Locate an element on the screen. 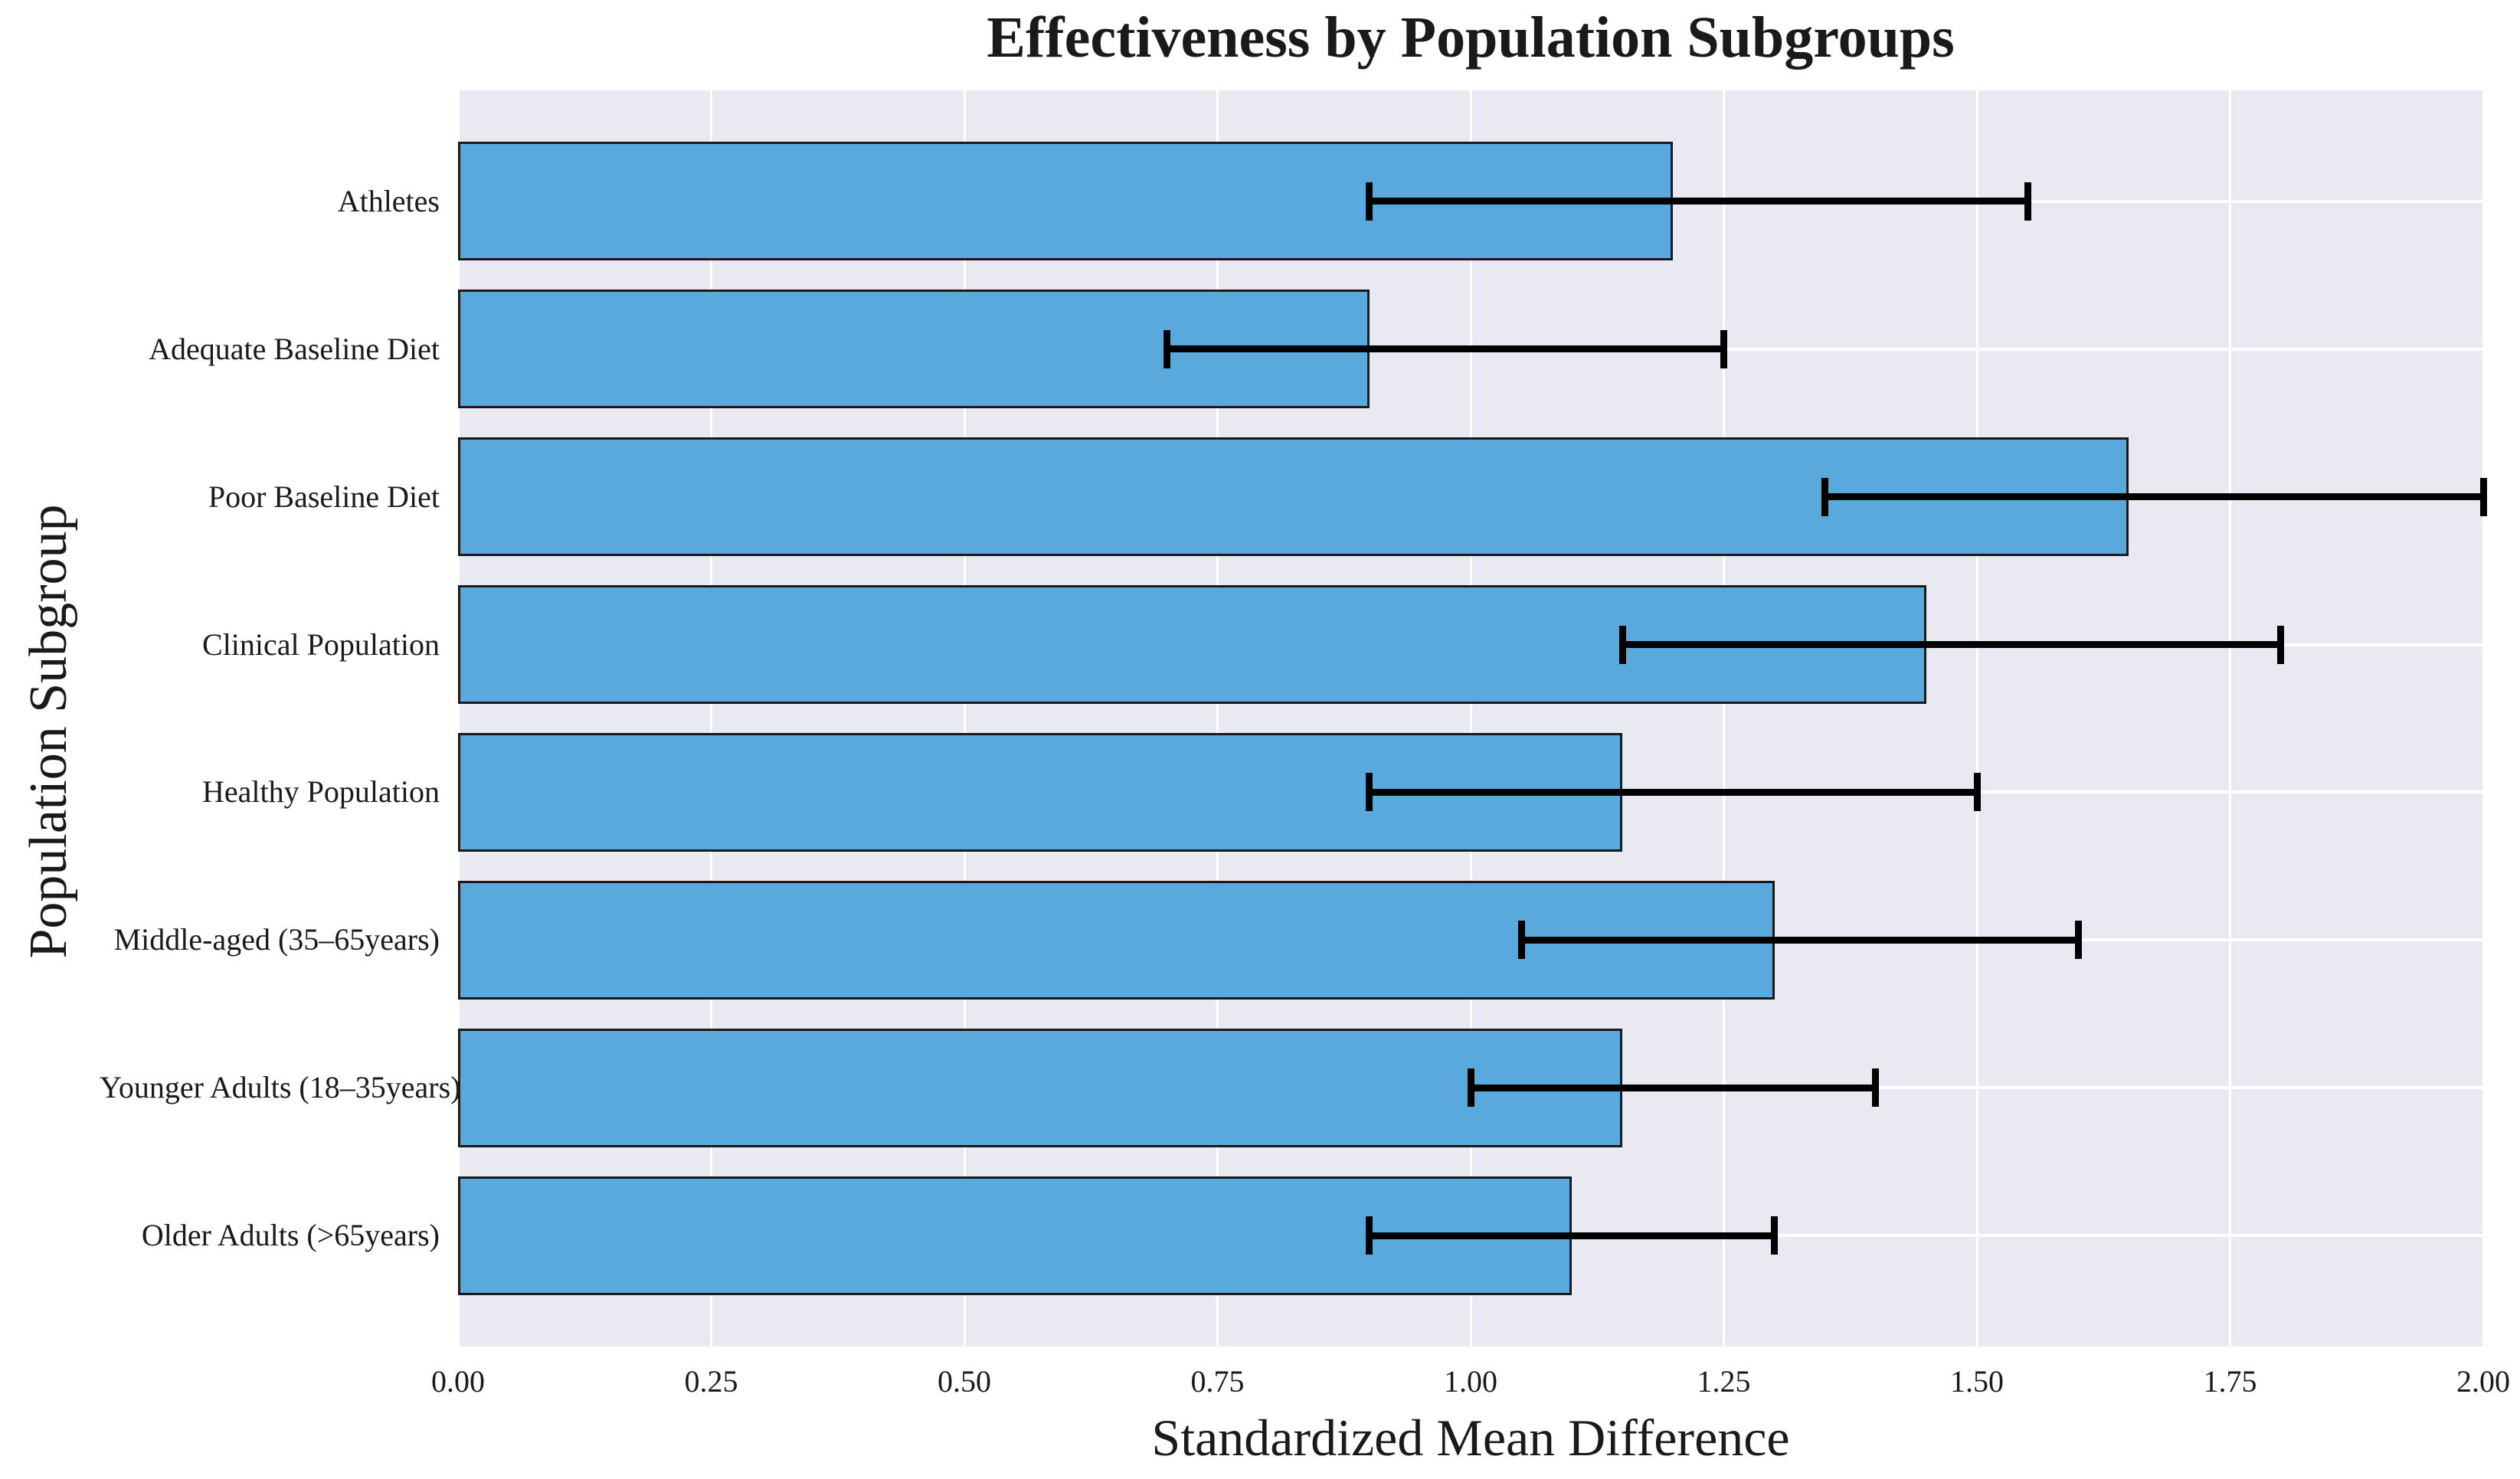 The width and height of the screenshot is (2520, 1479). y-tick-label: Poor Baseline Diet is located at coordinates (324, 496).